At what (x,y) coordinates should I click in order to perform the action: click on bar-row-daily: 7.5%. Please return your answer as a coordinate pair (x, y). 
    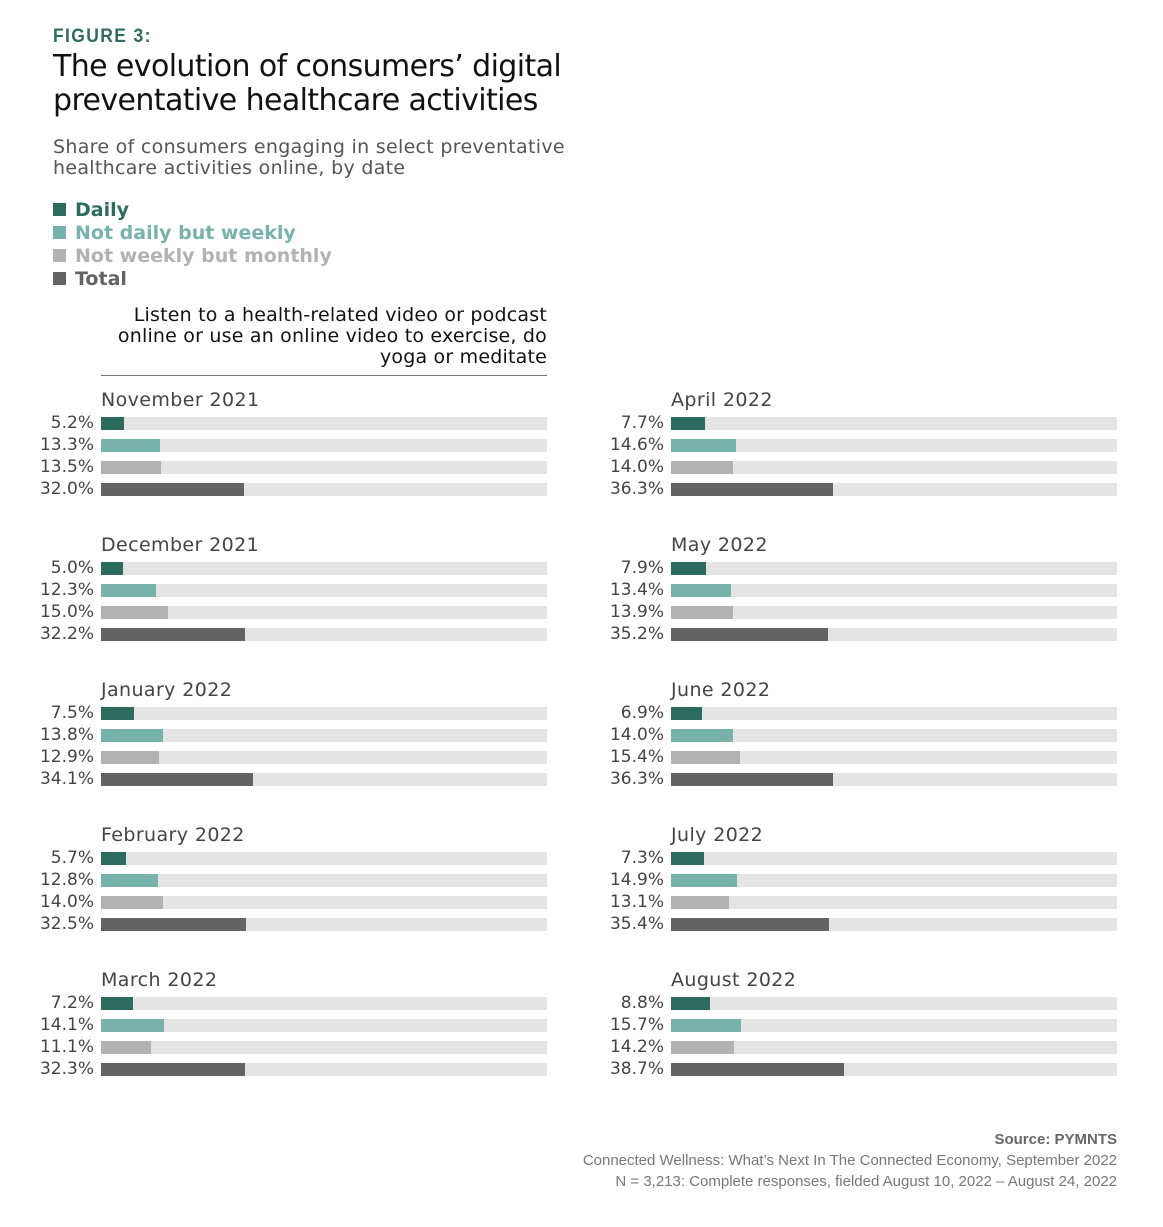
    Looking at the image, I should click on (294, 713).